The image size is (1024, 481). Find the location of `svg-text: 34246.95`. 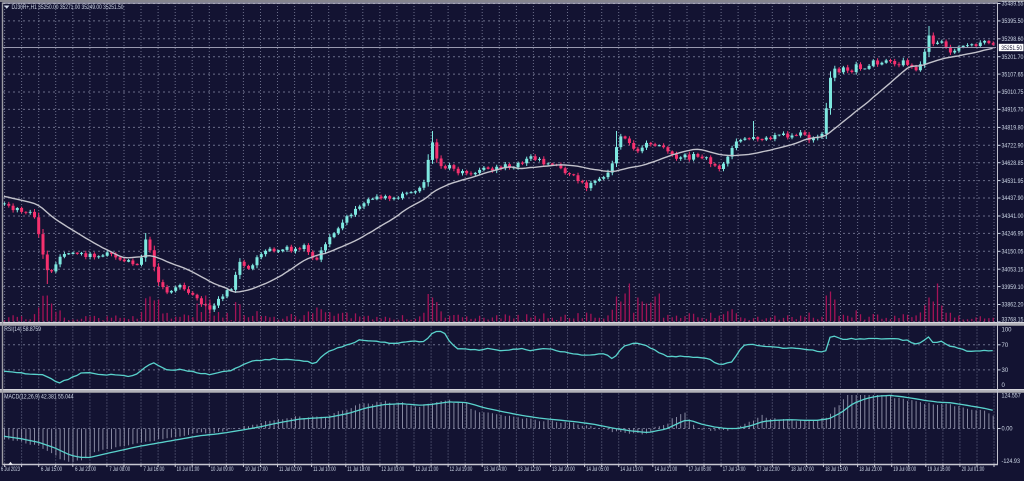

svg-text: 34246.95 is located at coordinates (1013, 235).